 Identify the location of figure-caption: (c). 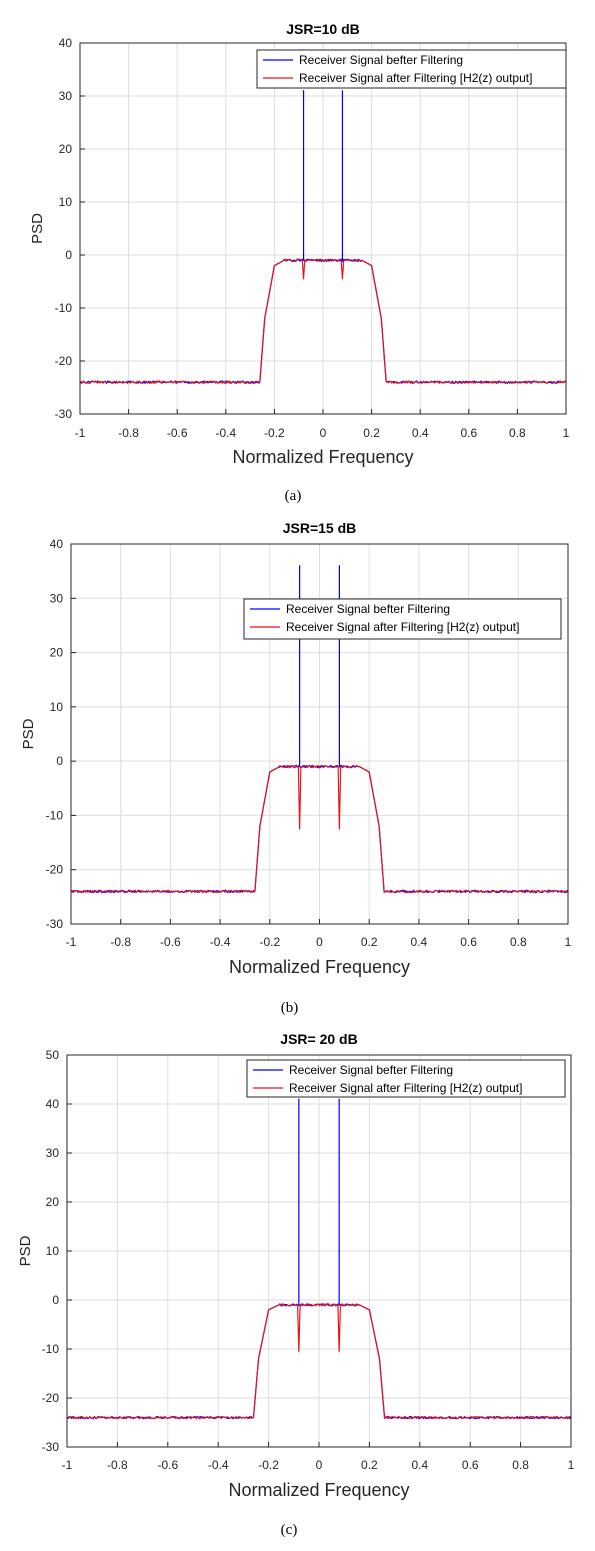
(289, 1530).